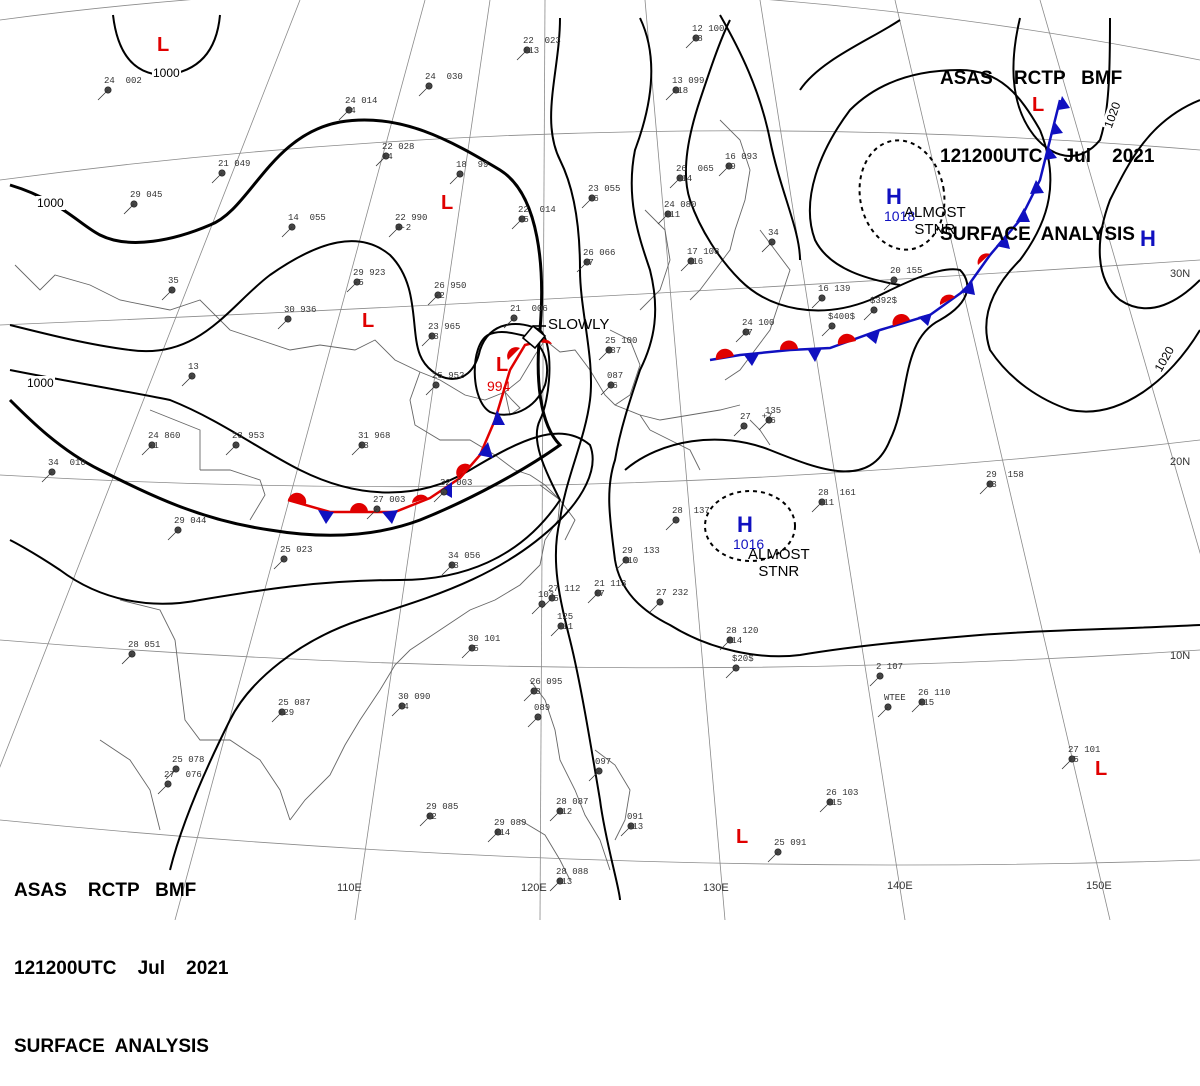 Image resolution: width=1200 pixels, height=1086 pixels. What do you see at coordinates (599, 258) in the screenshot?
I see `station-plot-text: 26 066 +7` at bounding box center [599, 258].